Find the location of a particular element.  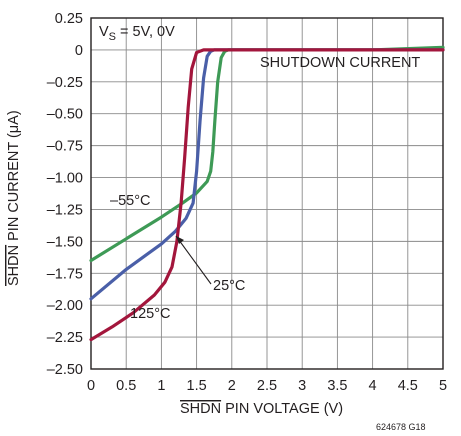

x-tick-label: 2.5 is located at coordinates (267, 386).